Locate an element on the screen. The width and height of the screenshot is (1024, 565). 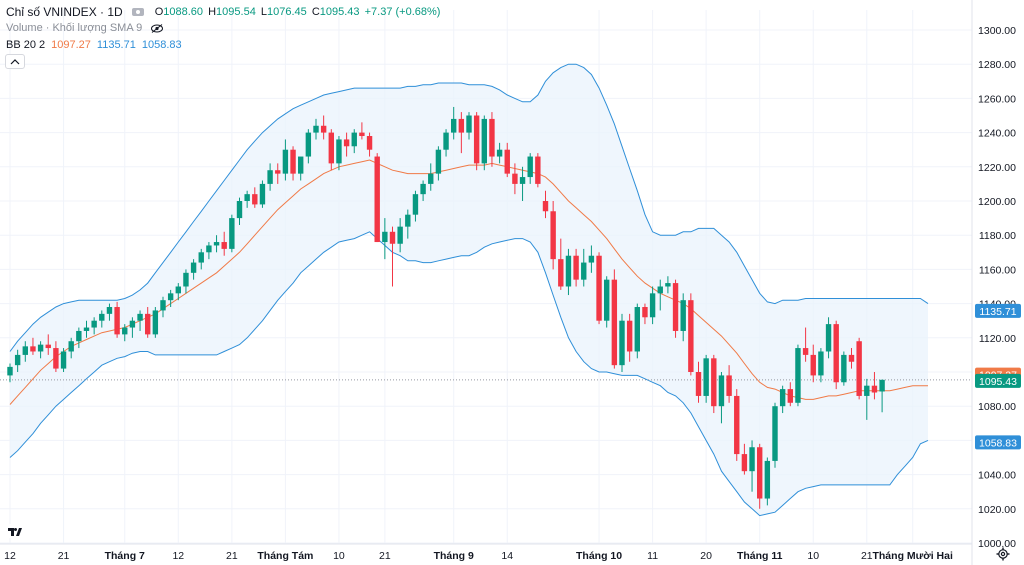
bb-label: BB 20 2 is located at coordinates (26, 45).